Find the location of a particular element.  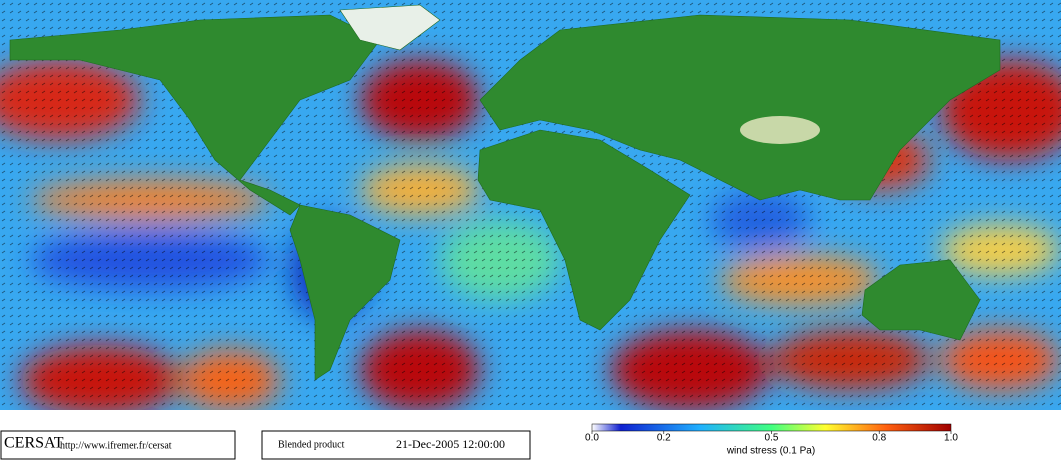

url: http://www.ifremer.fr/cersat is located at coordinates (116, 445).